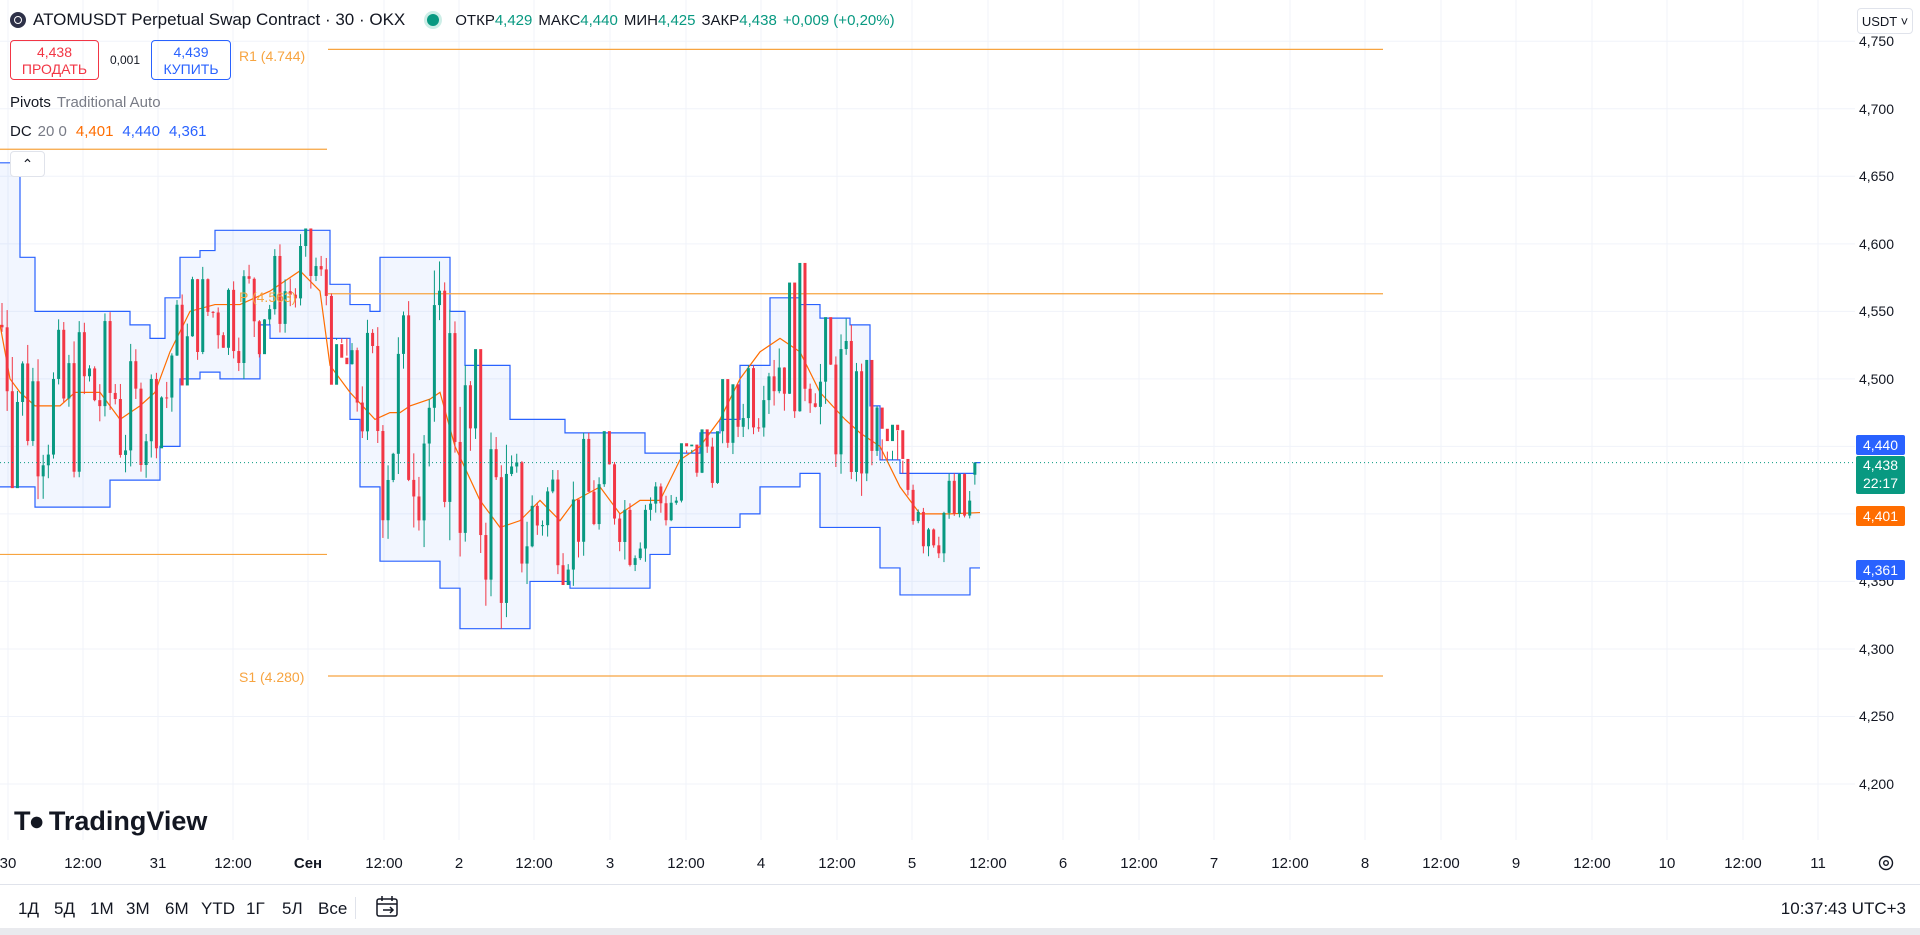 The height and width of the screenshot is (935, 1920). What do you see at coordinates (1592, 863) in the screenshot?
I see `time-tick-label: 12:00` at bounding box center [1592, 863].